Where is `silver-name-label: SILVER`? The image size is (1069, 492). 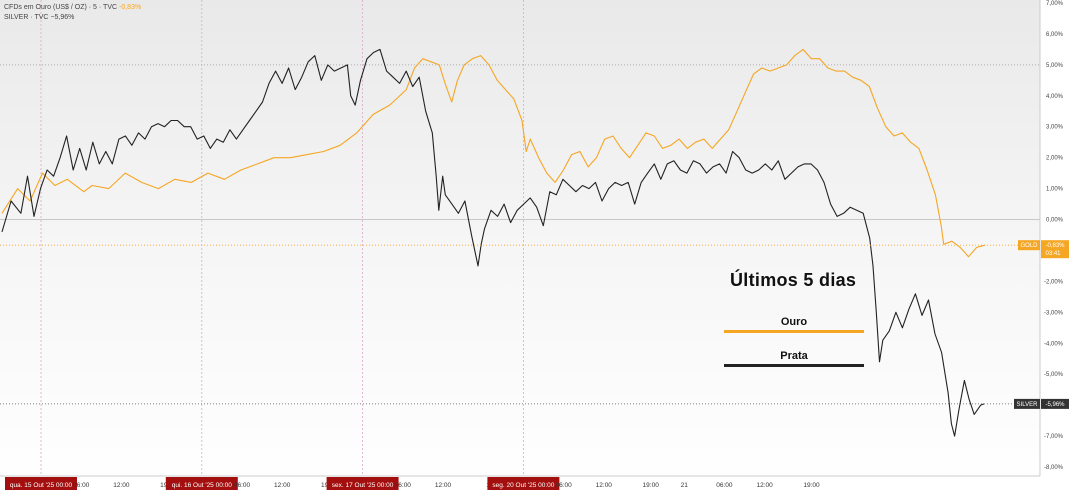 silver-name-label: SILVER is located at coordinates (1028, 405).